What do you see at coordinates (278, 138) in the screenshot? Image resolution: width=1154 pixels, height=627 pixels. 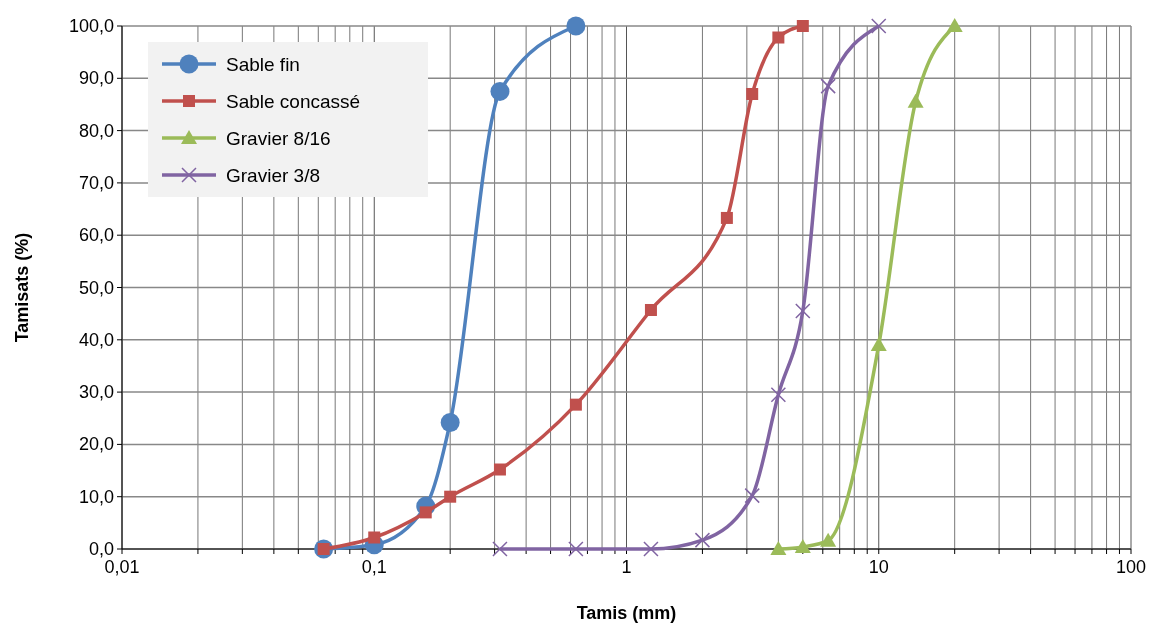 I see `legend-label: Gravier 8/16` at bounding box center [278, 138].